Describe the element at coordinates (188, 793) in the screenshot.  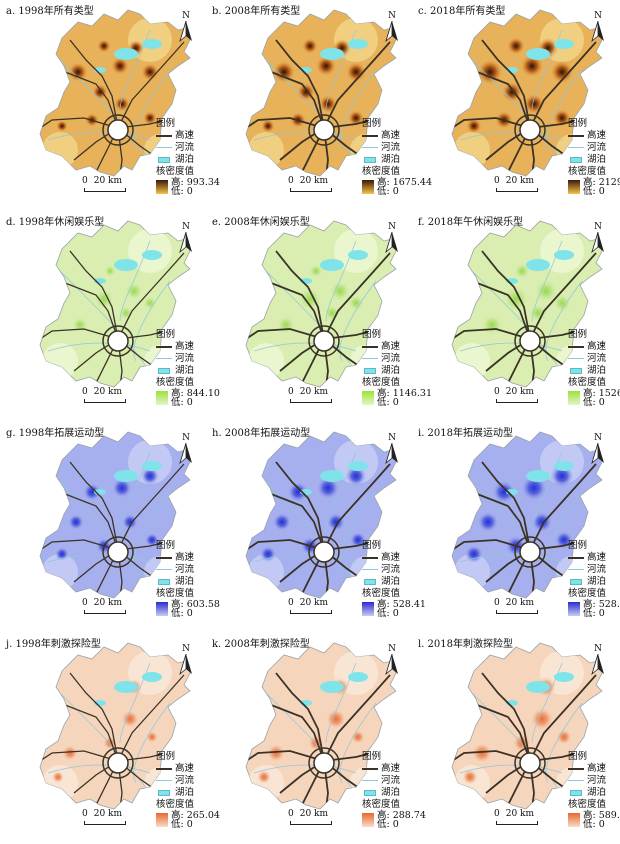
I see `legend-lake: 湖泊` at that location.